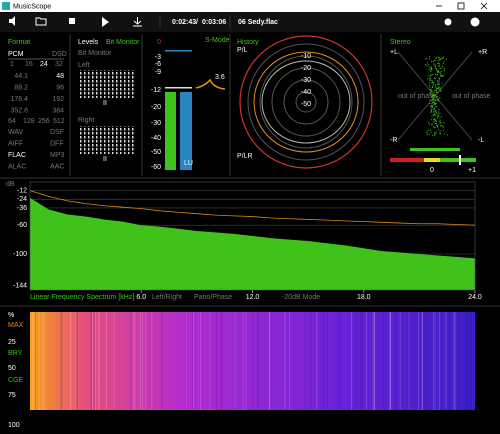 The width and height of the screenshot is (500, 434). I want to click on plus-l: +L, so click(394, 52).